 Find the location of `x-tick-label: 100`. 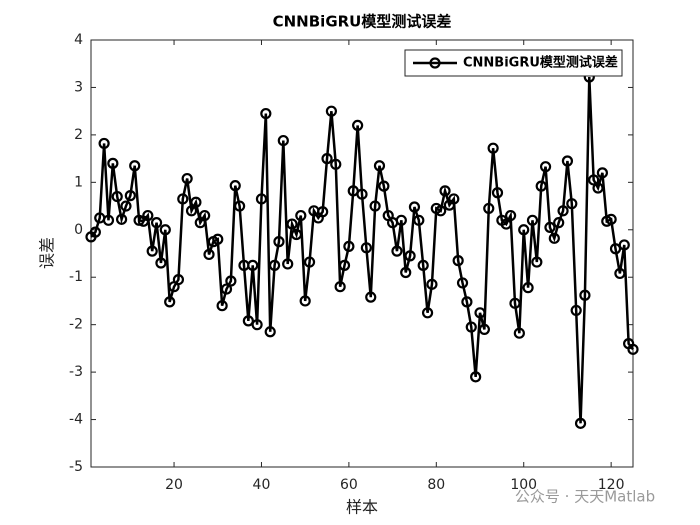

x-tick-label: 100 is located at coordinates (523, 485).